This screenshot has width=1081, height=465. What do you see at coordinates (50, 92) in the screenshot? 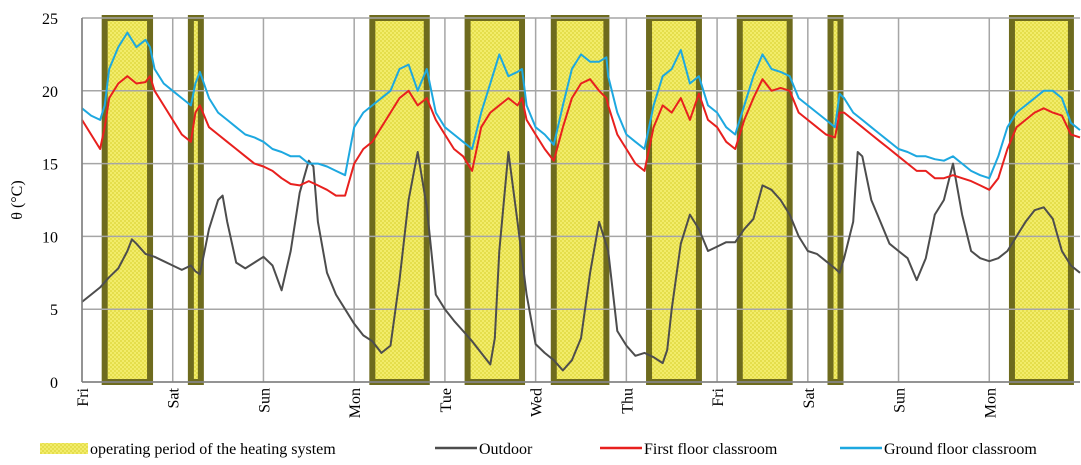
I see `y-tick-label: 20` at bounding box center [50, 92].